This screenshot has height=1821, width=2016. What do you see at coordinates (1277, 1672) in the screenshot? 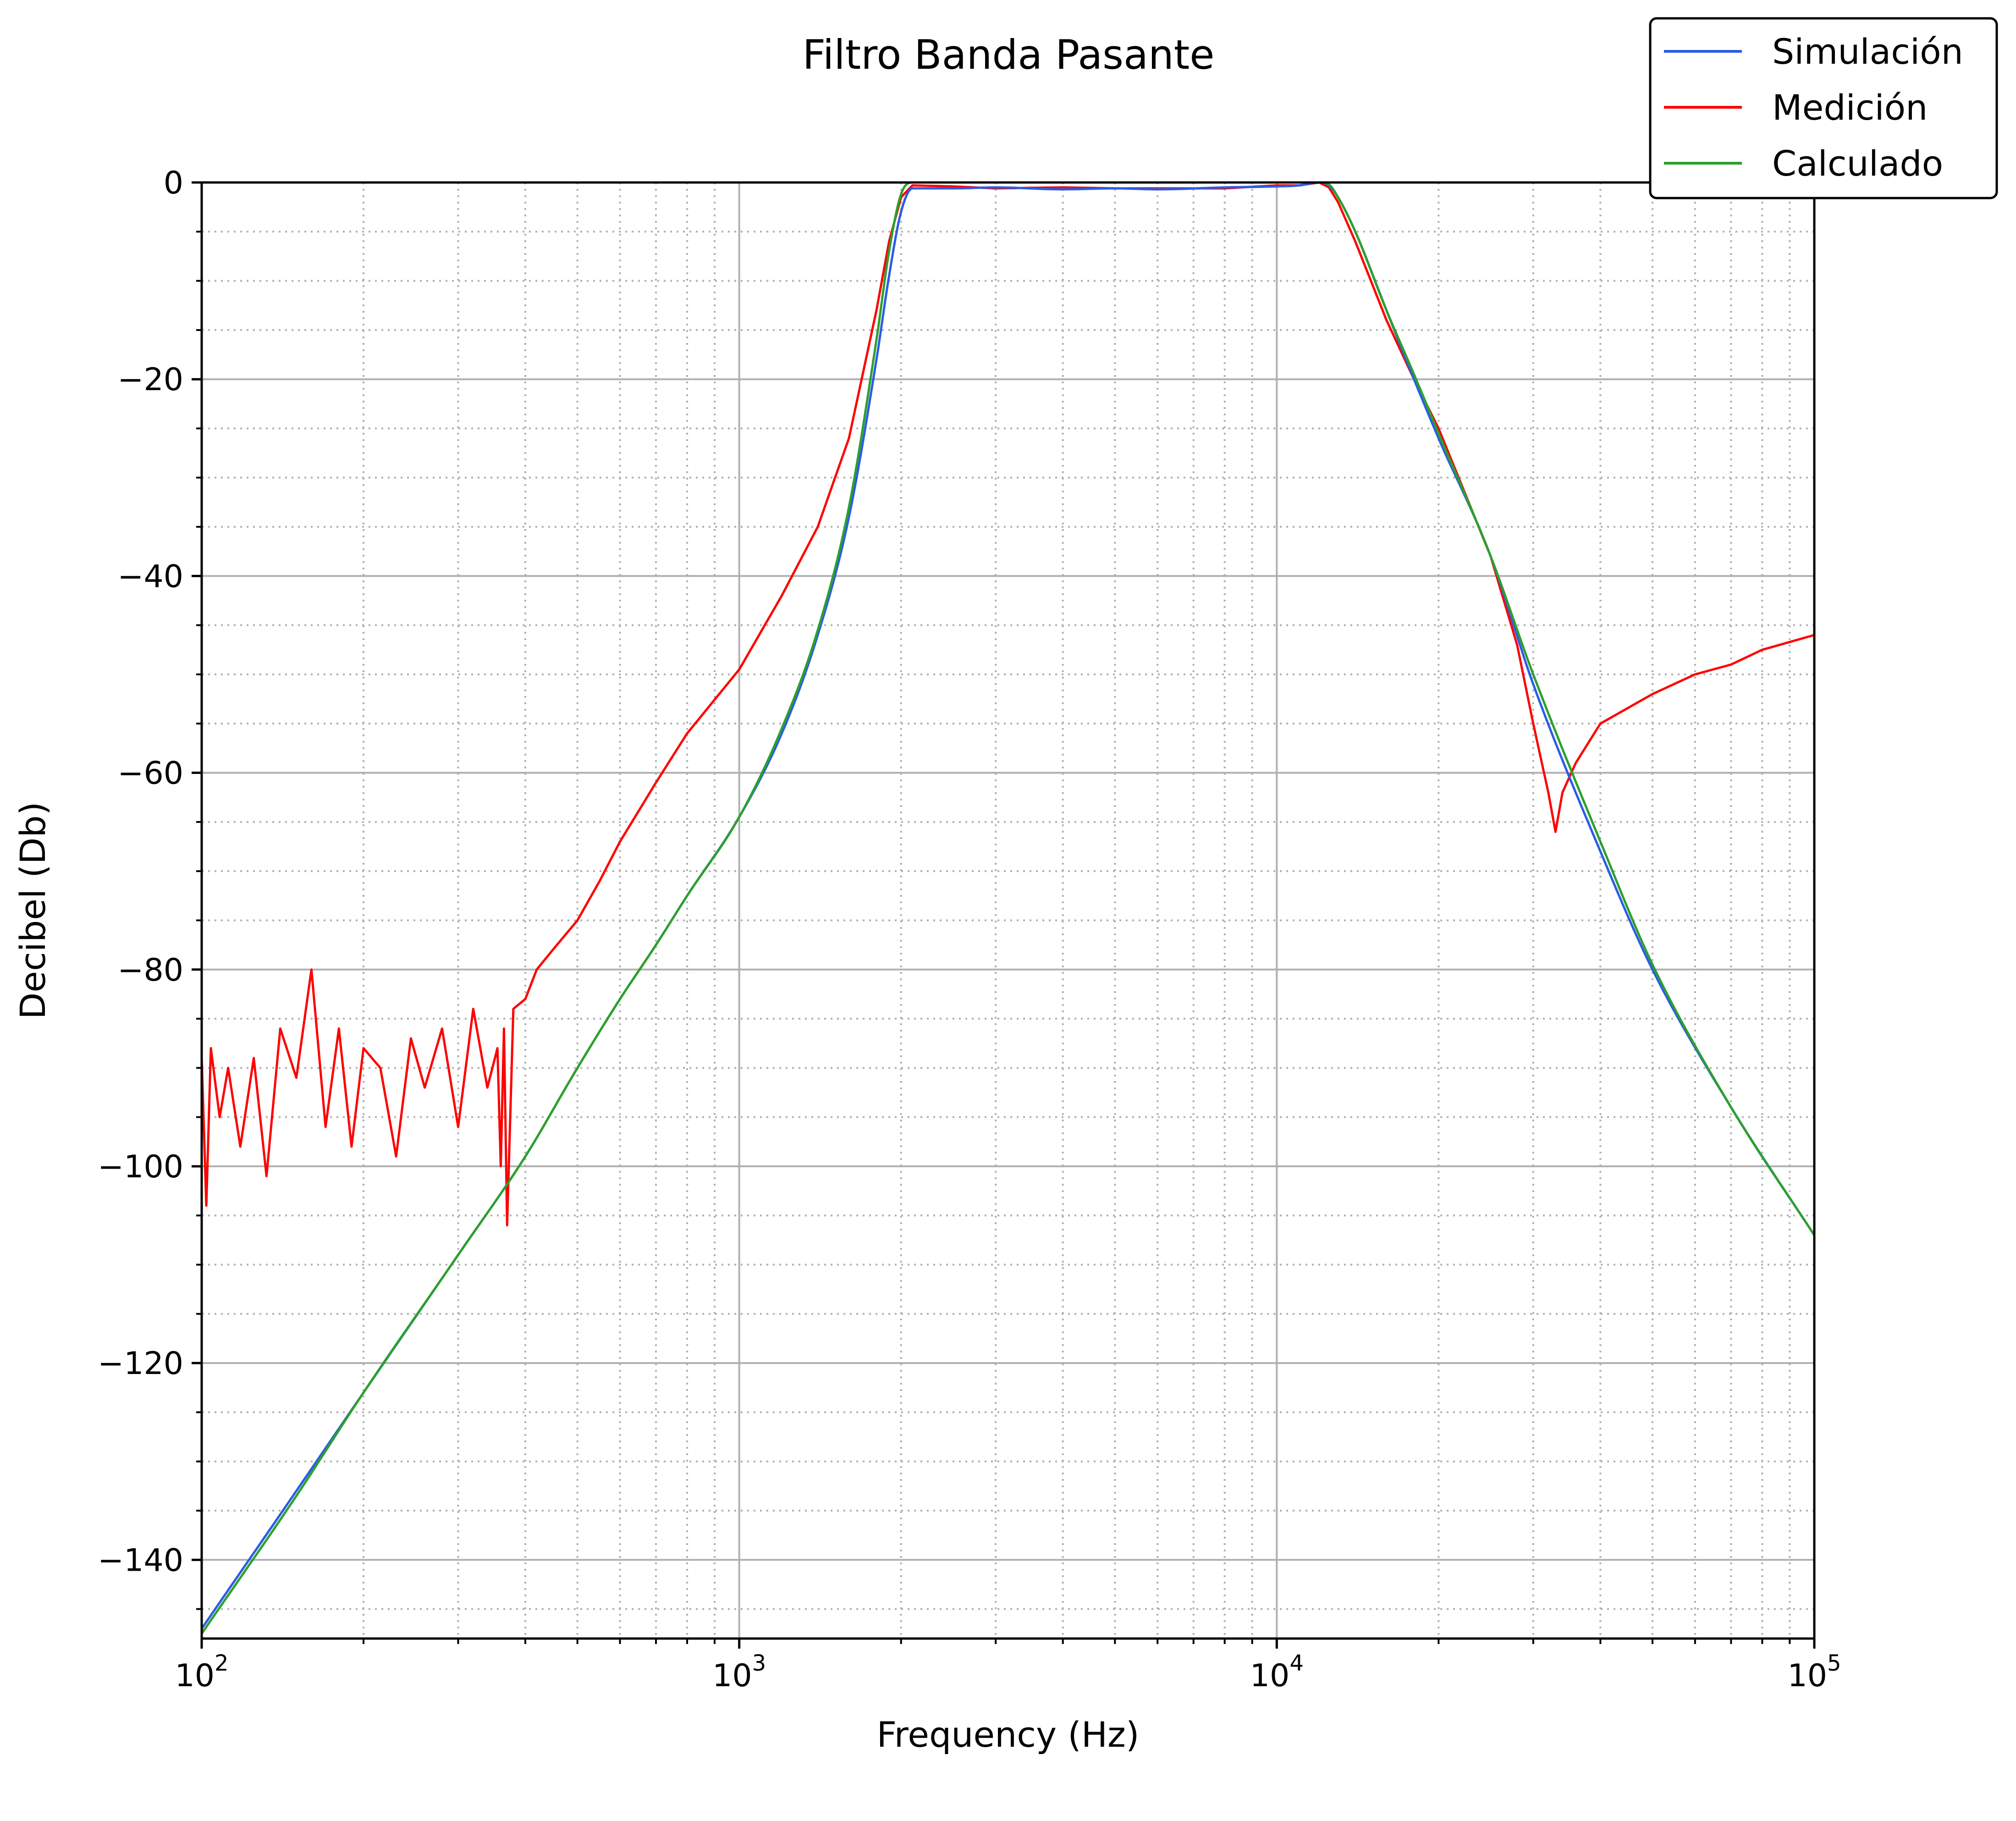
I see `x-tick-label: 10⁴` at bounding box center [1277, 1672].